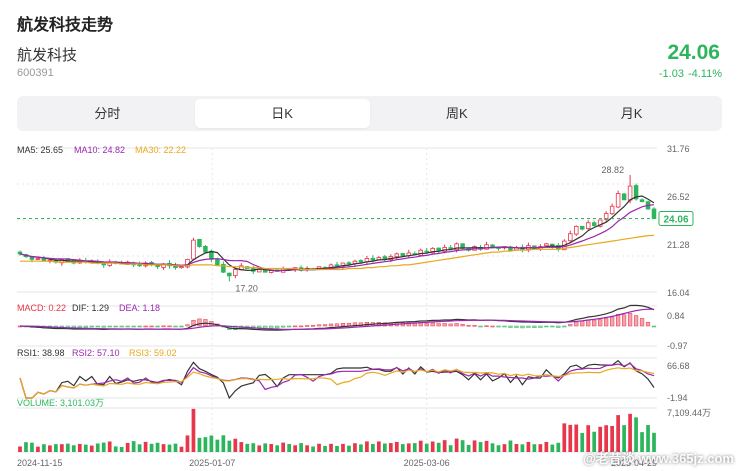 The width and height of the screenshot is (742, 471). I want to click on dea-line, so click(337, 319).